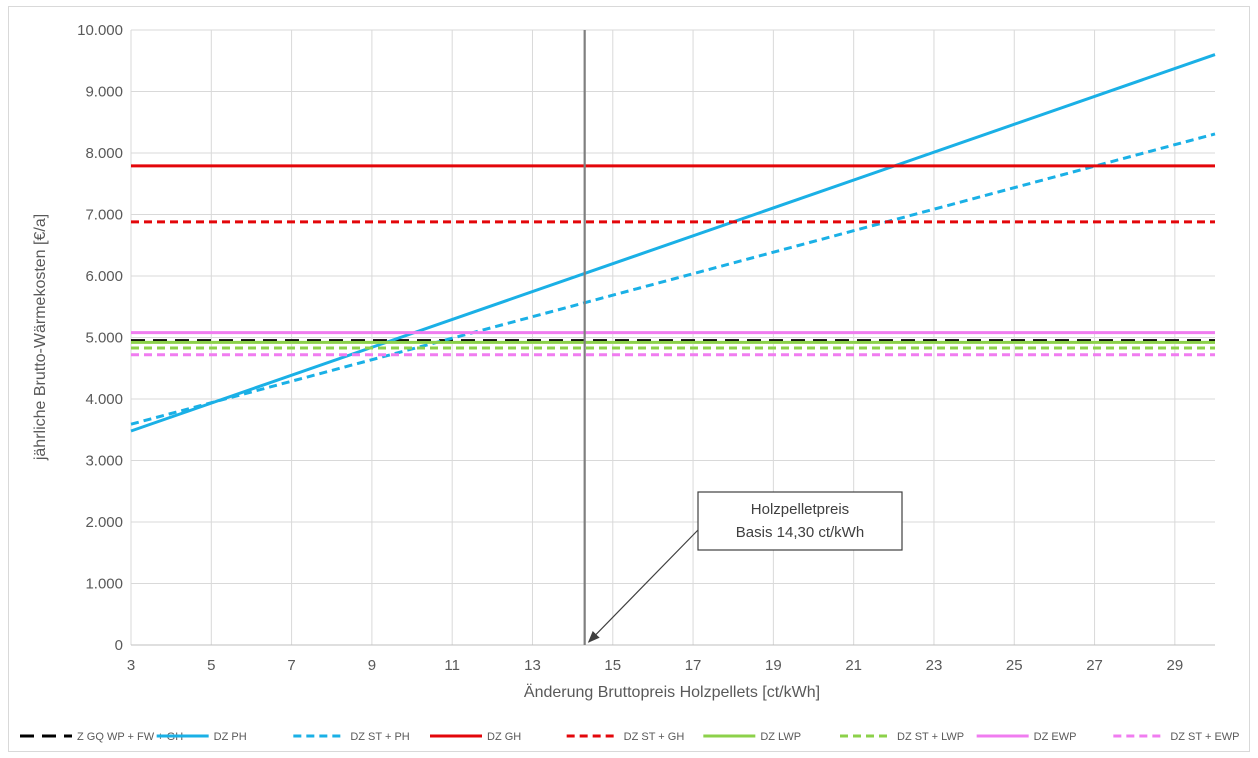 Image resolution: width=1258 pixels, height=758 pixels. What do you see at coordinates (853, 665) in the screenshot?
I see `x-tick-label: 21` at bounding box center [853, 665].